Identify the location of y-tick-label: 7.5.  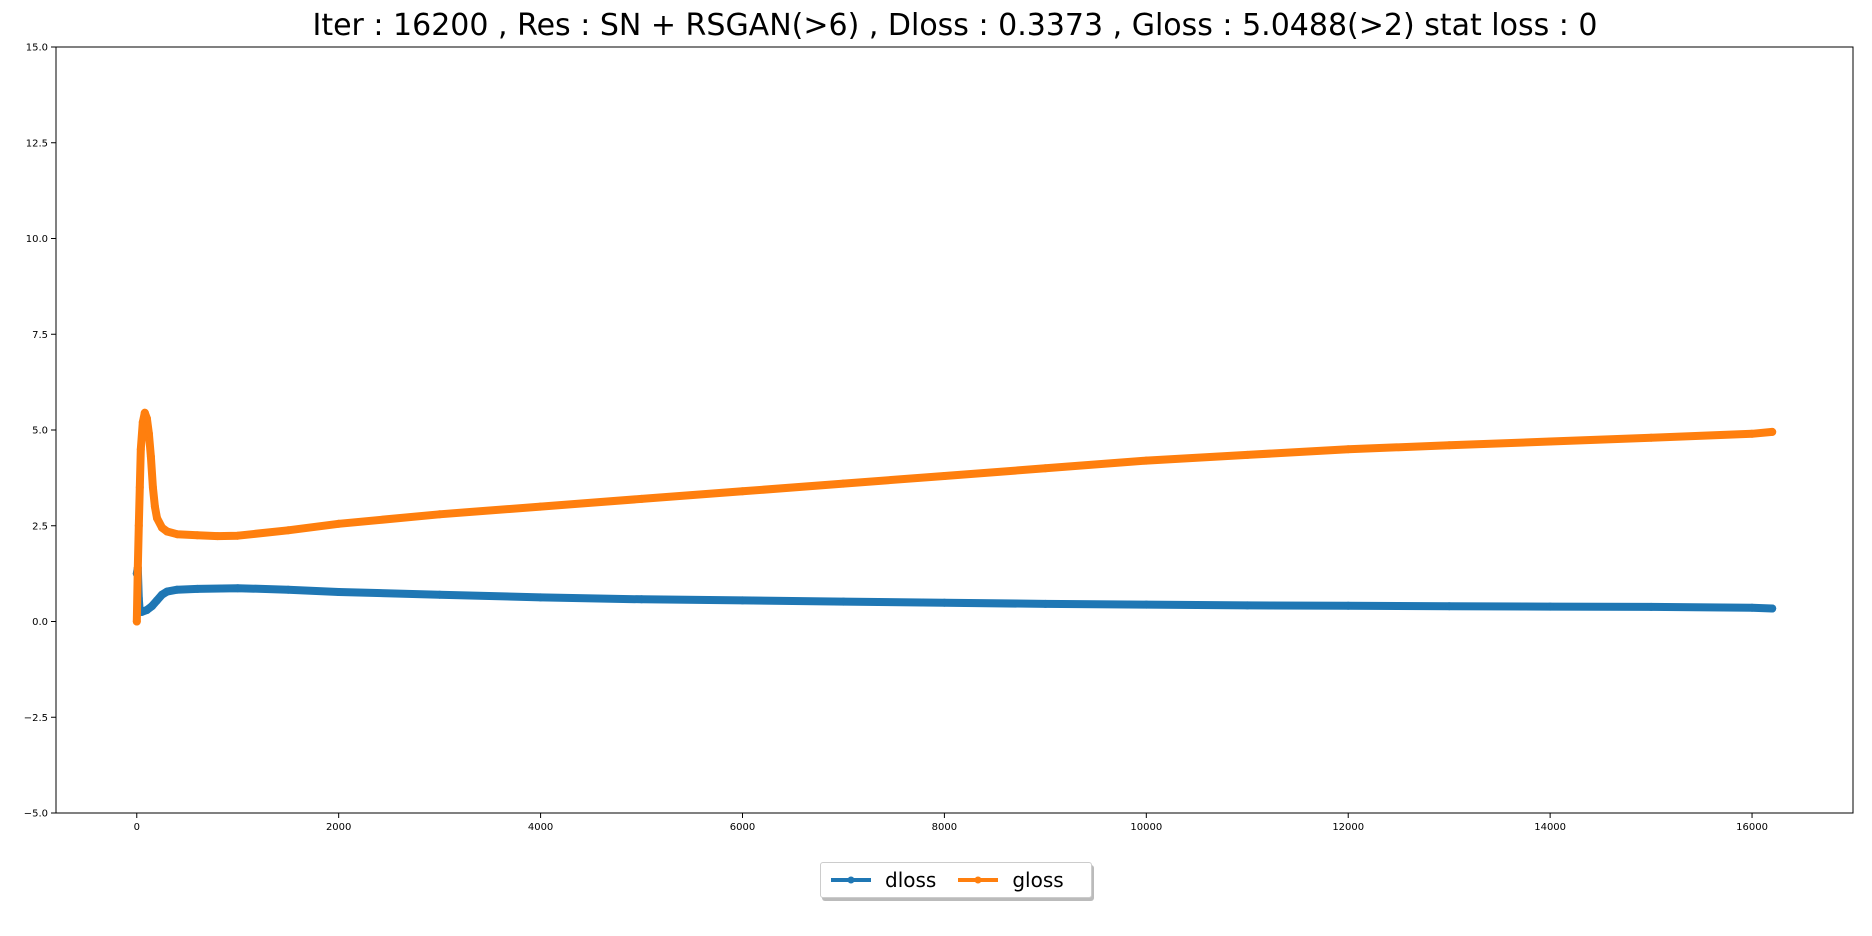
(40, 335).